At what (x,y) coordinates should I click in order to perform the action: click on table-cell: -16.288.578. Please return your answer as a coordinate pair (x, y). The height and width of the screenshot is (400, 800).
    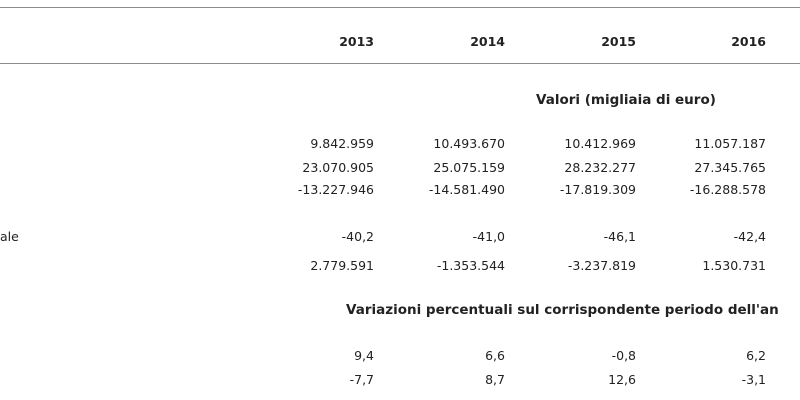
    Looking at the image, I should click on (727, 189).